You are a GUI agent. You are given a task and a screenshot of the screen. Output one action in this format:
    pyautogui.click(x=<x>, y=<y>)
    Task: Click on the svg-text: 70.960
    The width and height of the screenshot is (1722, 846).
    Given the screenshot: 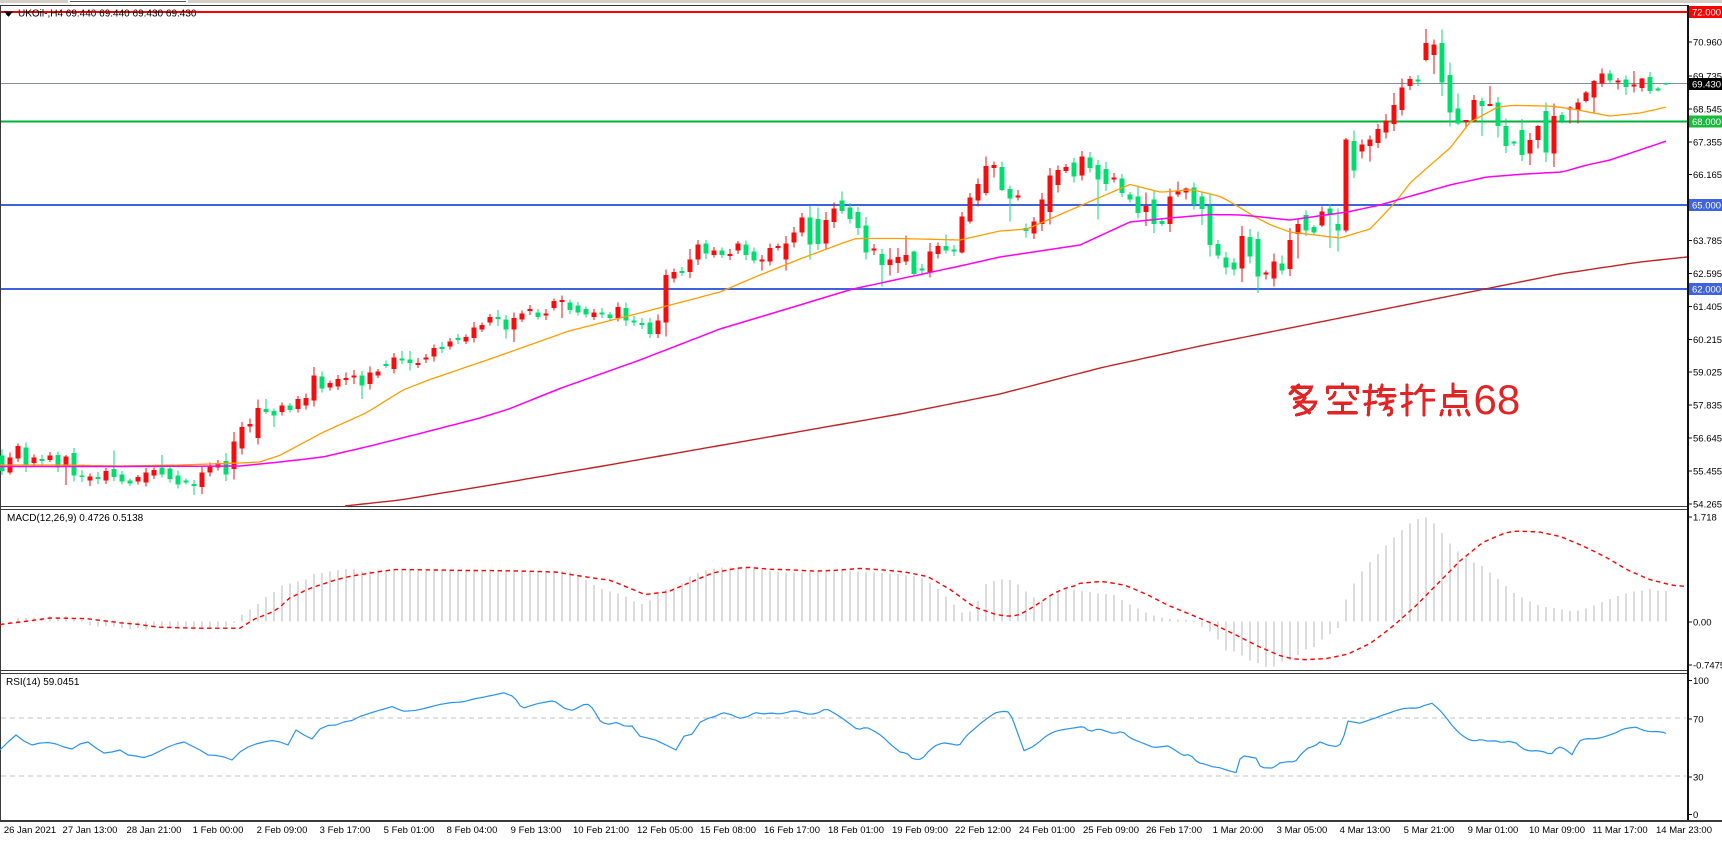 What is the action you would take?
    pyautogui.click(x=1707, y=43)
    